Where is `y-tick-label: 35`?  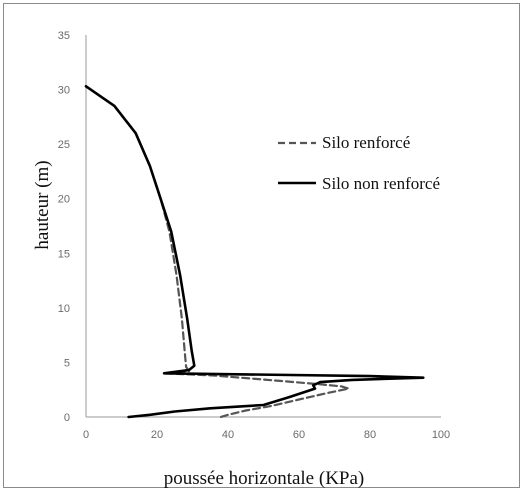 y-tick-label: 35 is located at coordinates (64, 36).